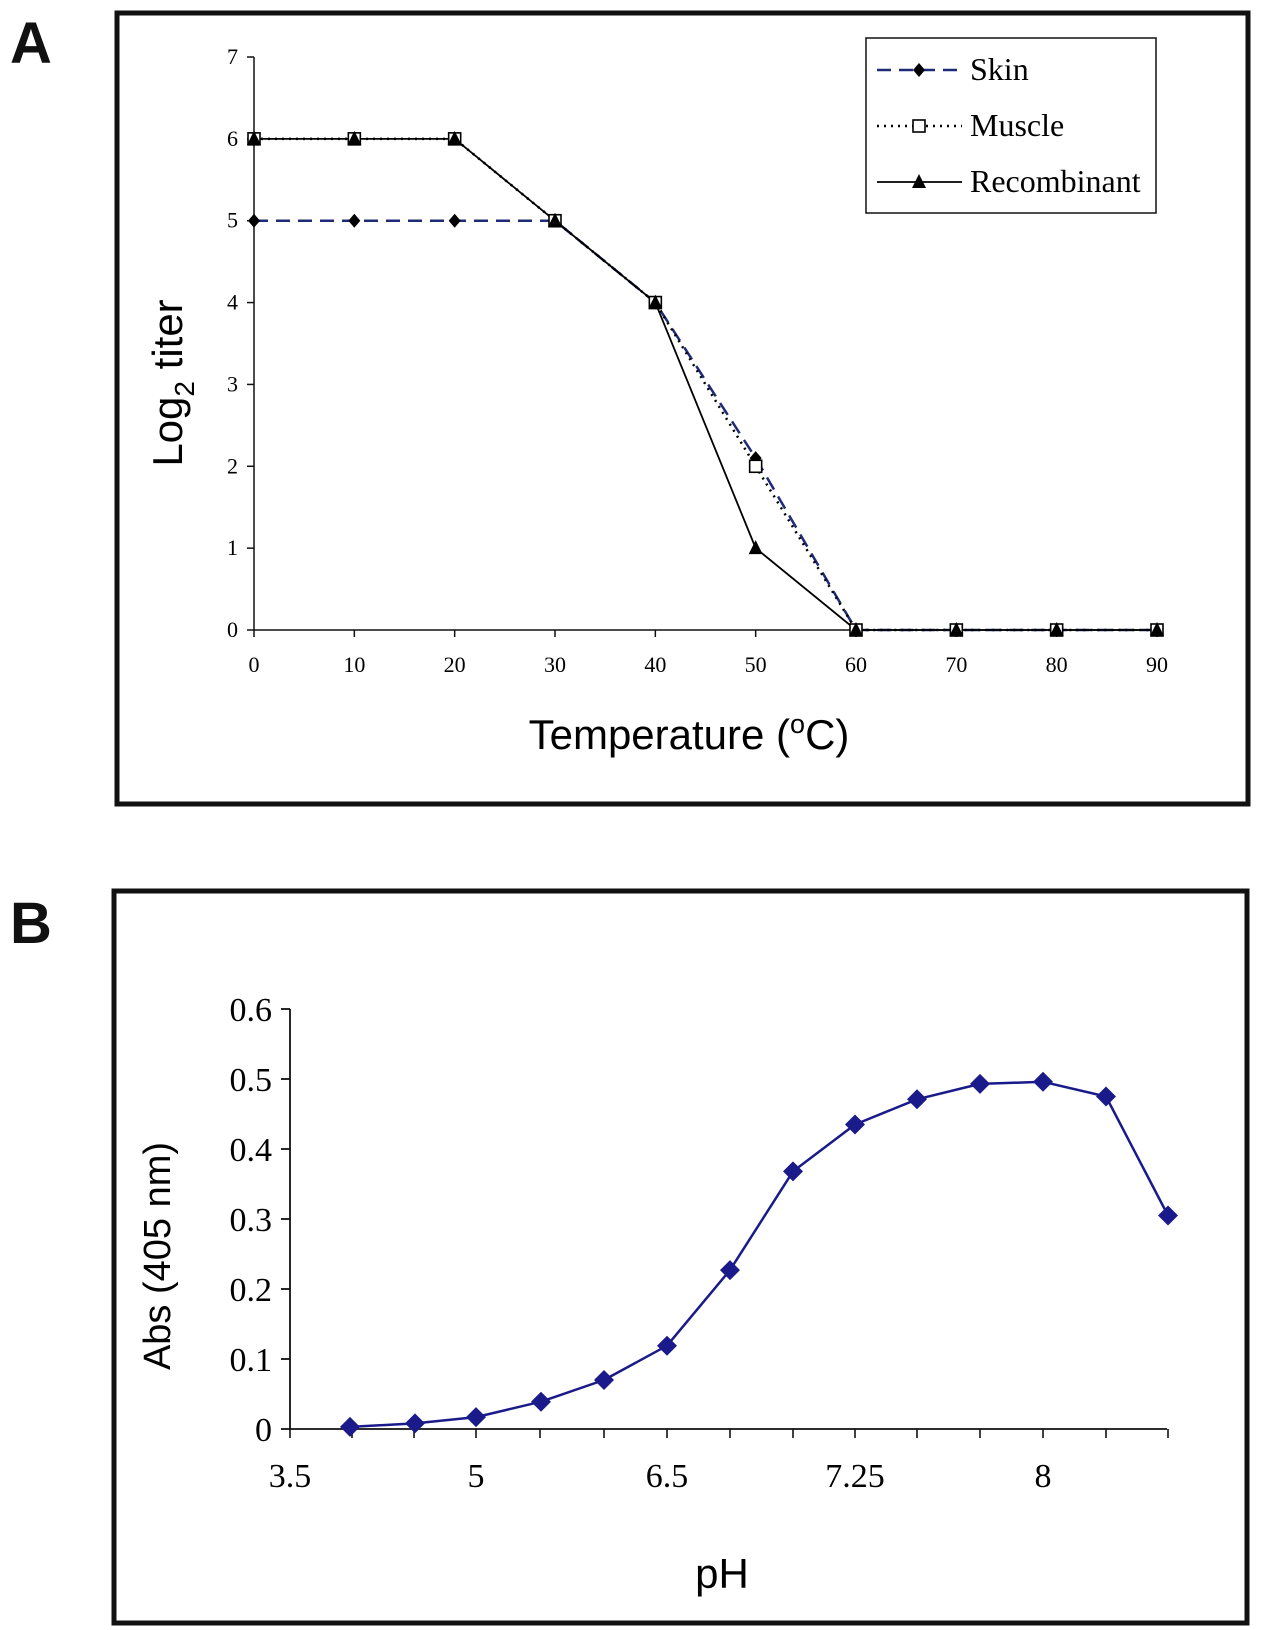  I want to click on a-y-tick-label: 2, so click(232, 465).